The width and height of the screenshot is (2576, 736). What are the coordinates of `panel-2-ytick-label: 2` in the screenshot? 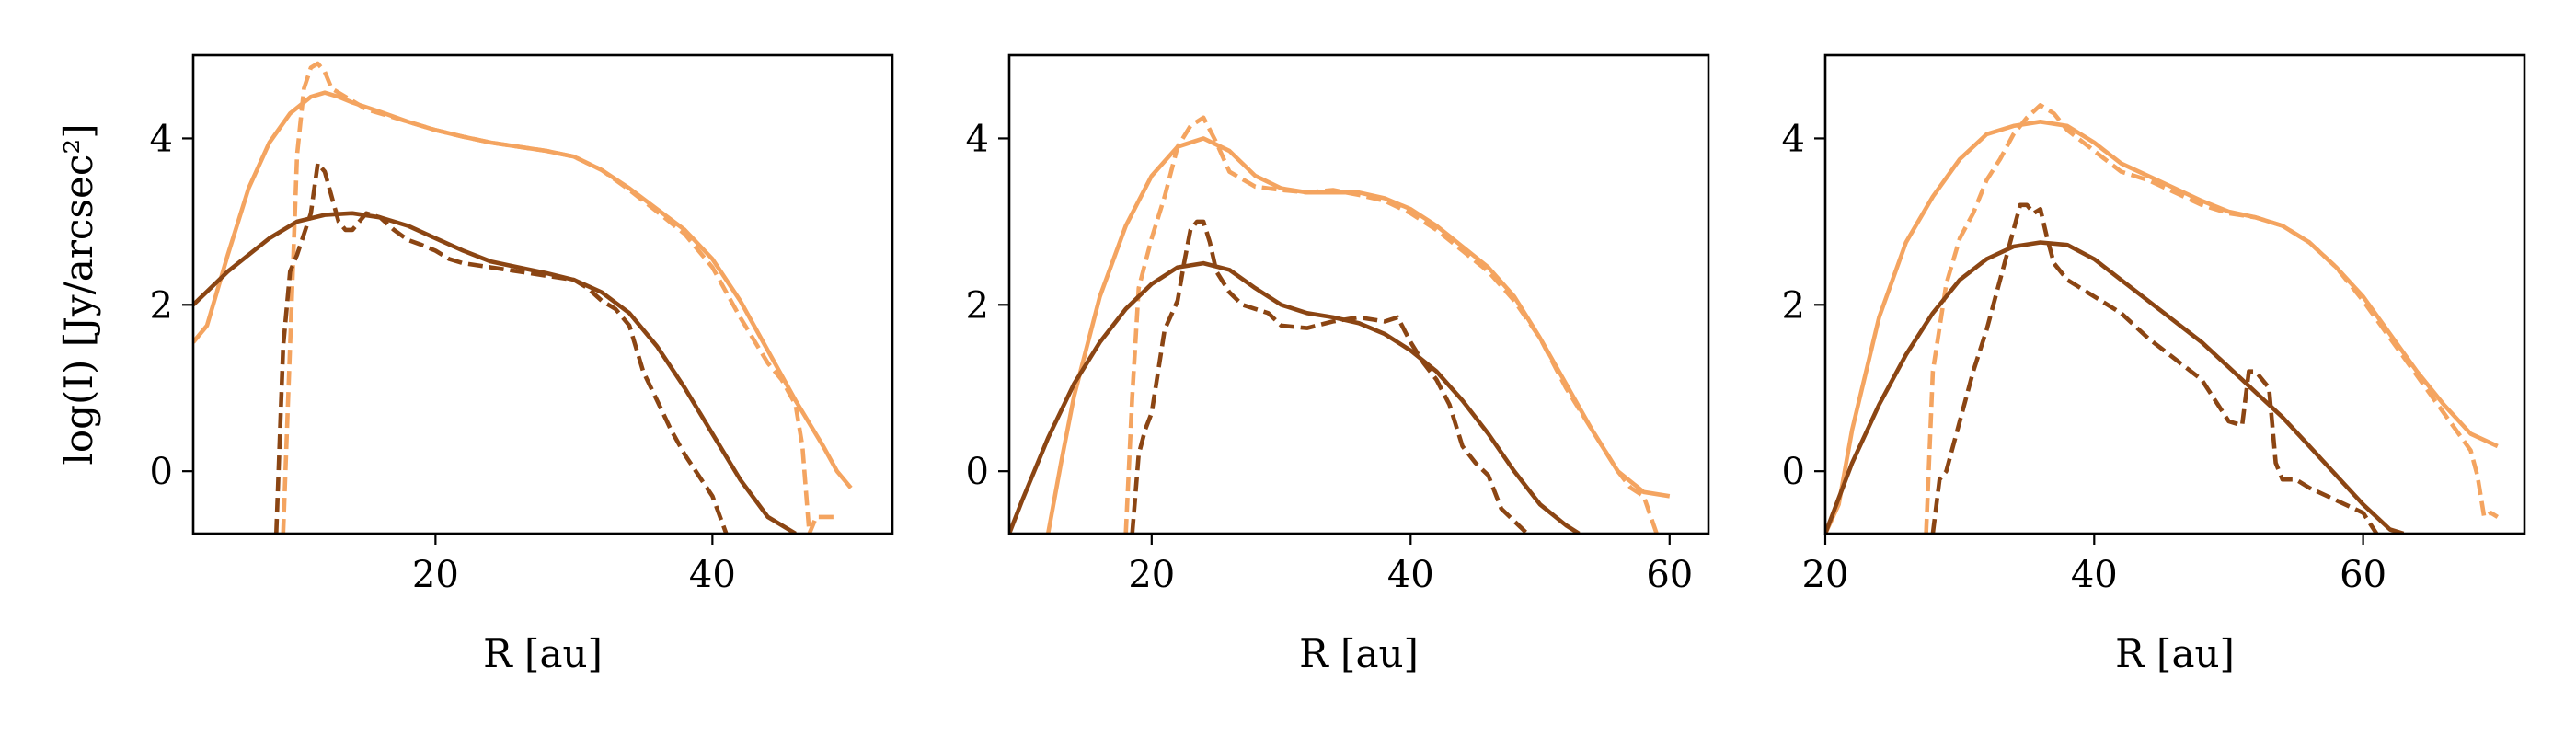 It's located at (977, 305).